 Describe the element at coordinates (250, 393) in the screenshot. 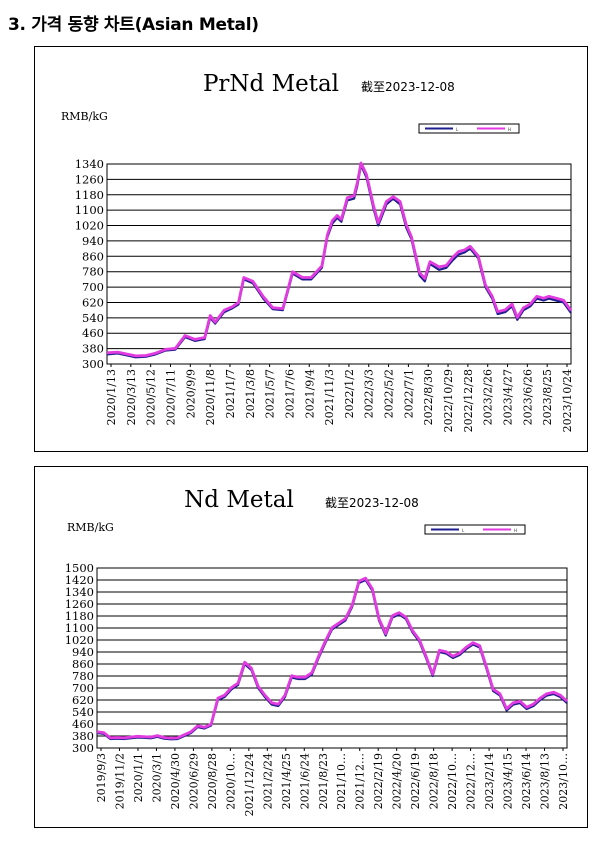

I see `x-tick-label: 2021/3/8` at that location.